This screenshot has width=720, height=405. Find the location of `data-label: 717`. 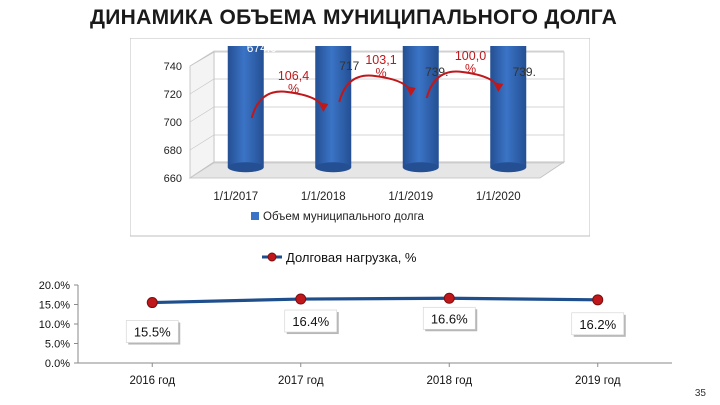

data-label: 717 is located at coordinates (349, 66).